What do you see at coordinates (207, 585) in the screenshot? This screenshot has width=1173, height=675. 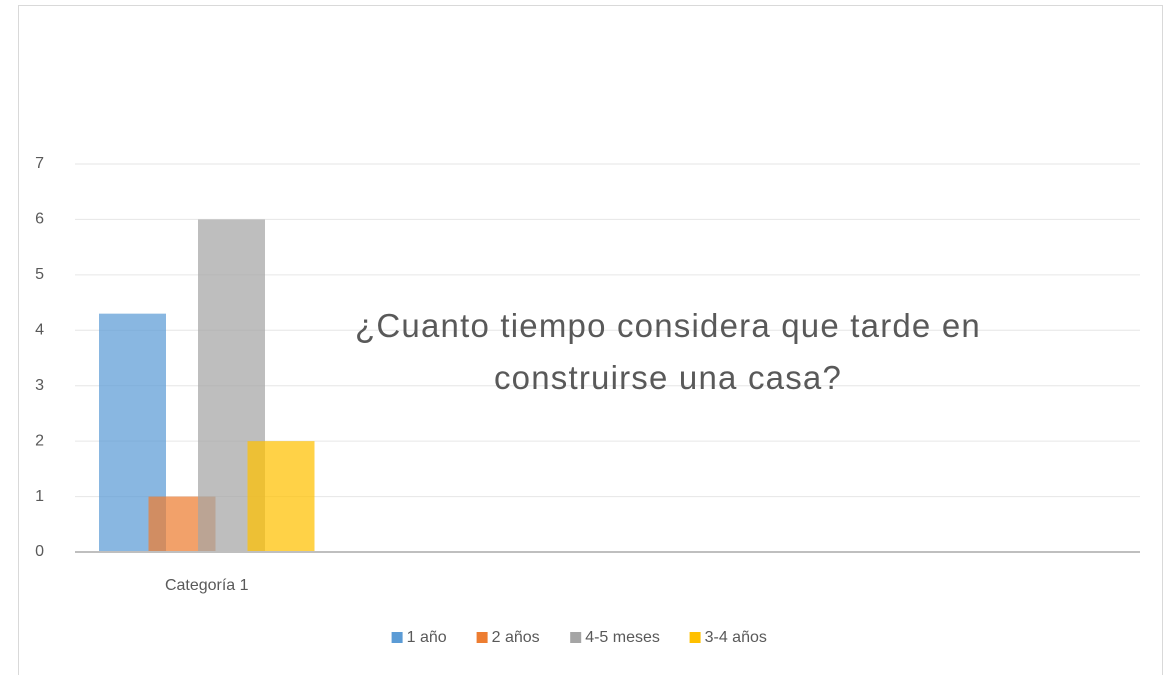 I see `x-tick-label: Categoría 1` at bounding box center [207, 585].